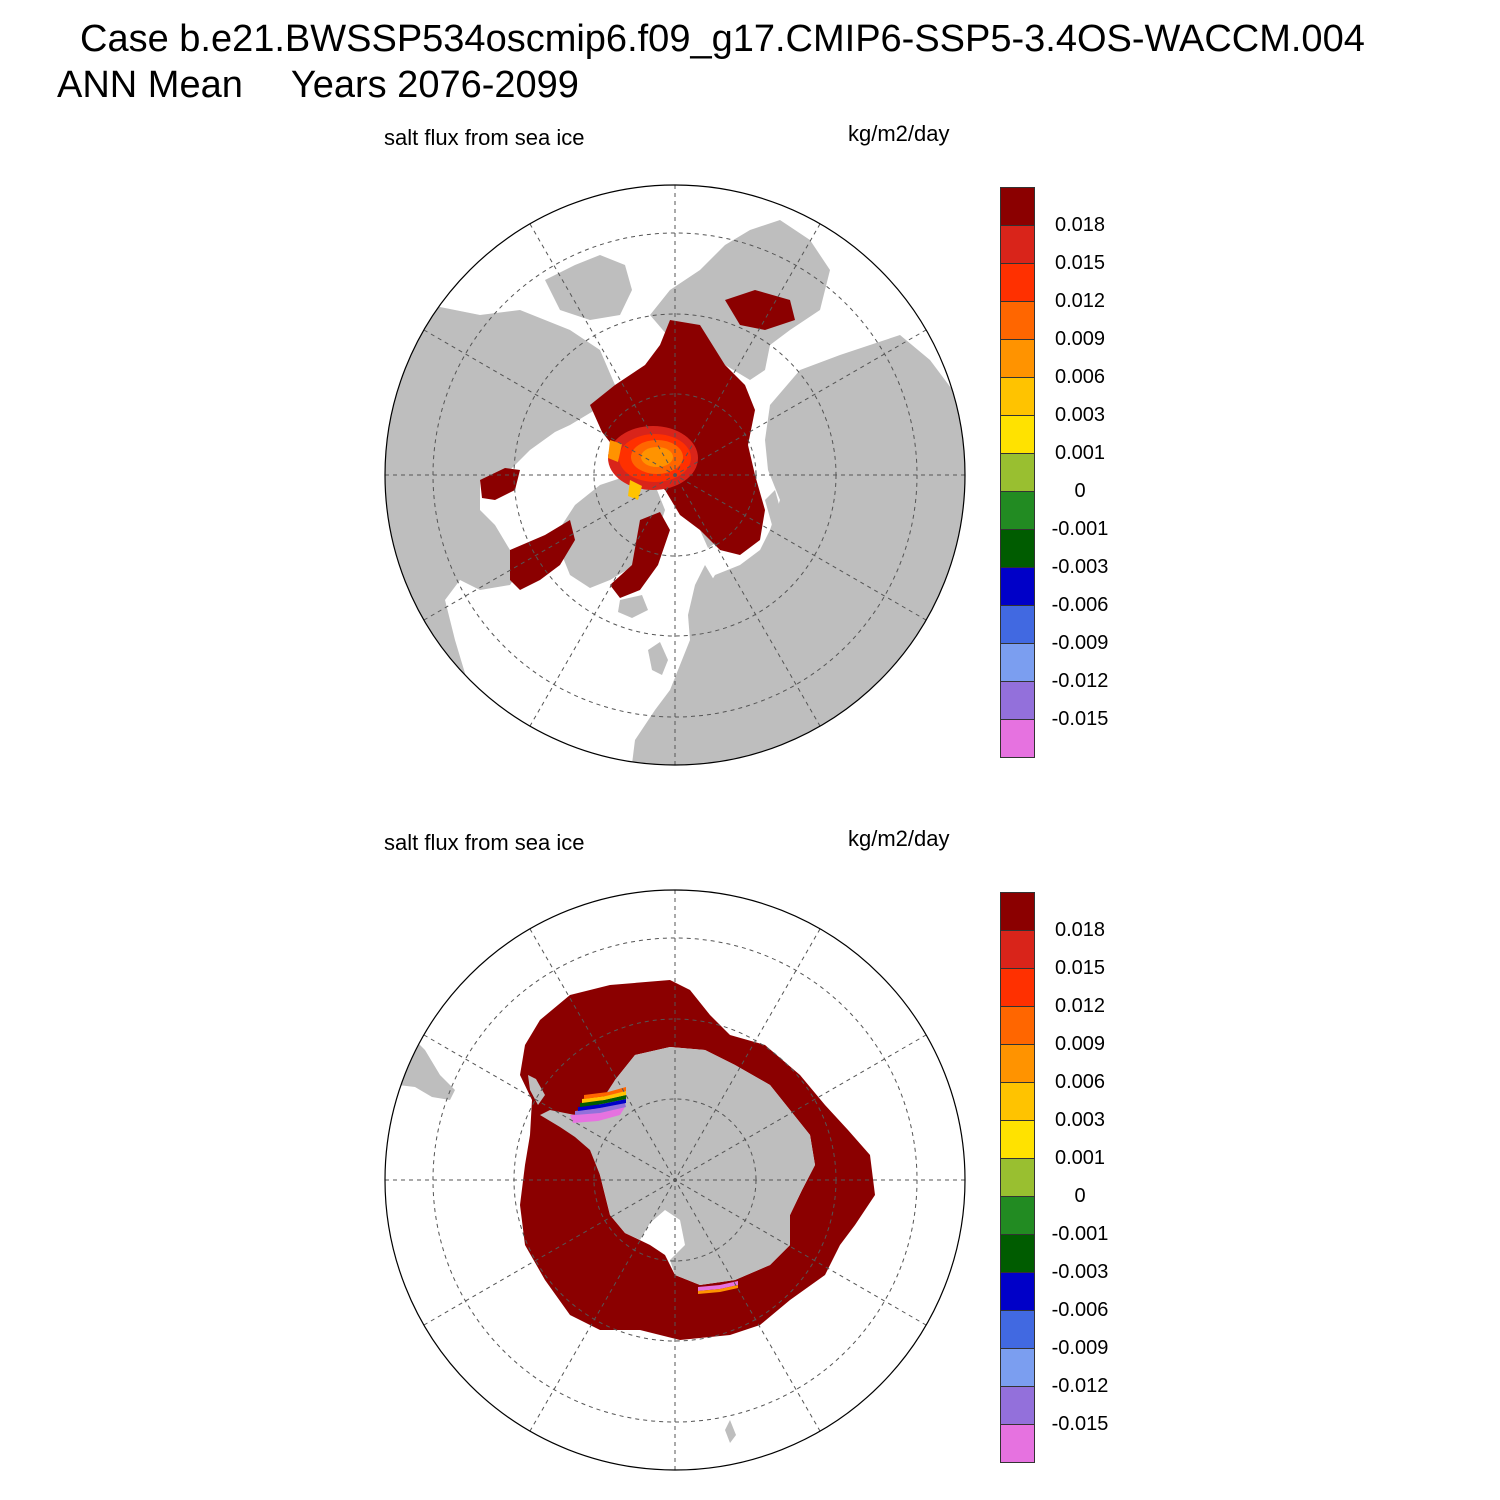 The height and width of the screenshot is (1500, 1500). I want to click on south-units-label: kg/m2/day, so click(899, 838).